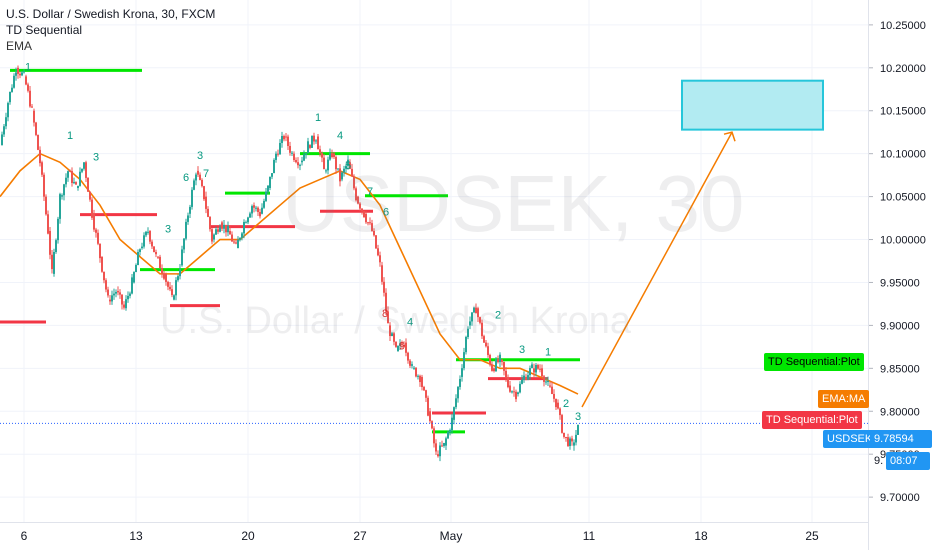  Describe the element at coordinates (903, 241) in the screenshot. I see `y-tick-label: 10.00000` at that location.